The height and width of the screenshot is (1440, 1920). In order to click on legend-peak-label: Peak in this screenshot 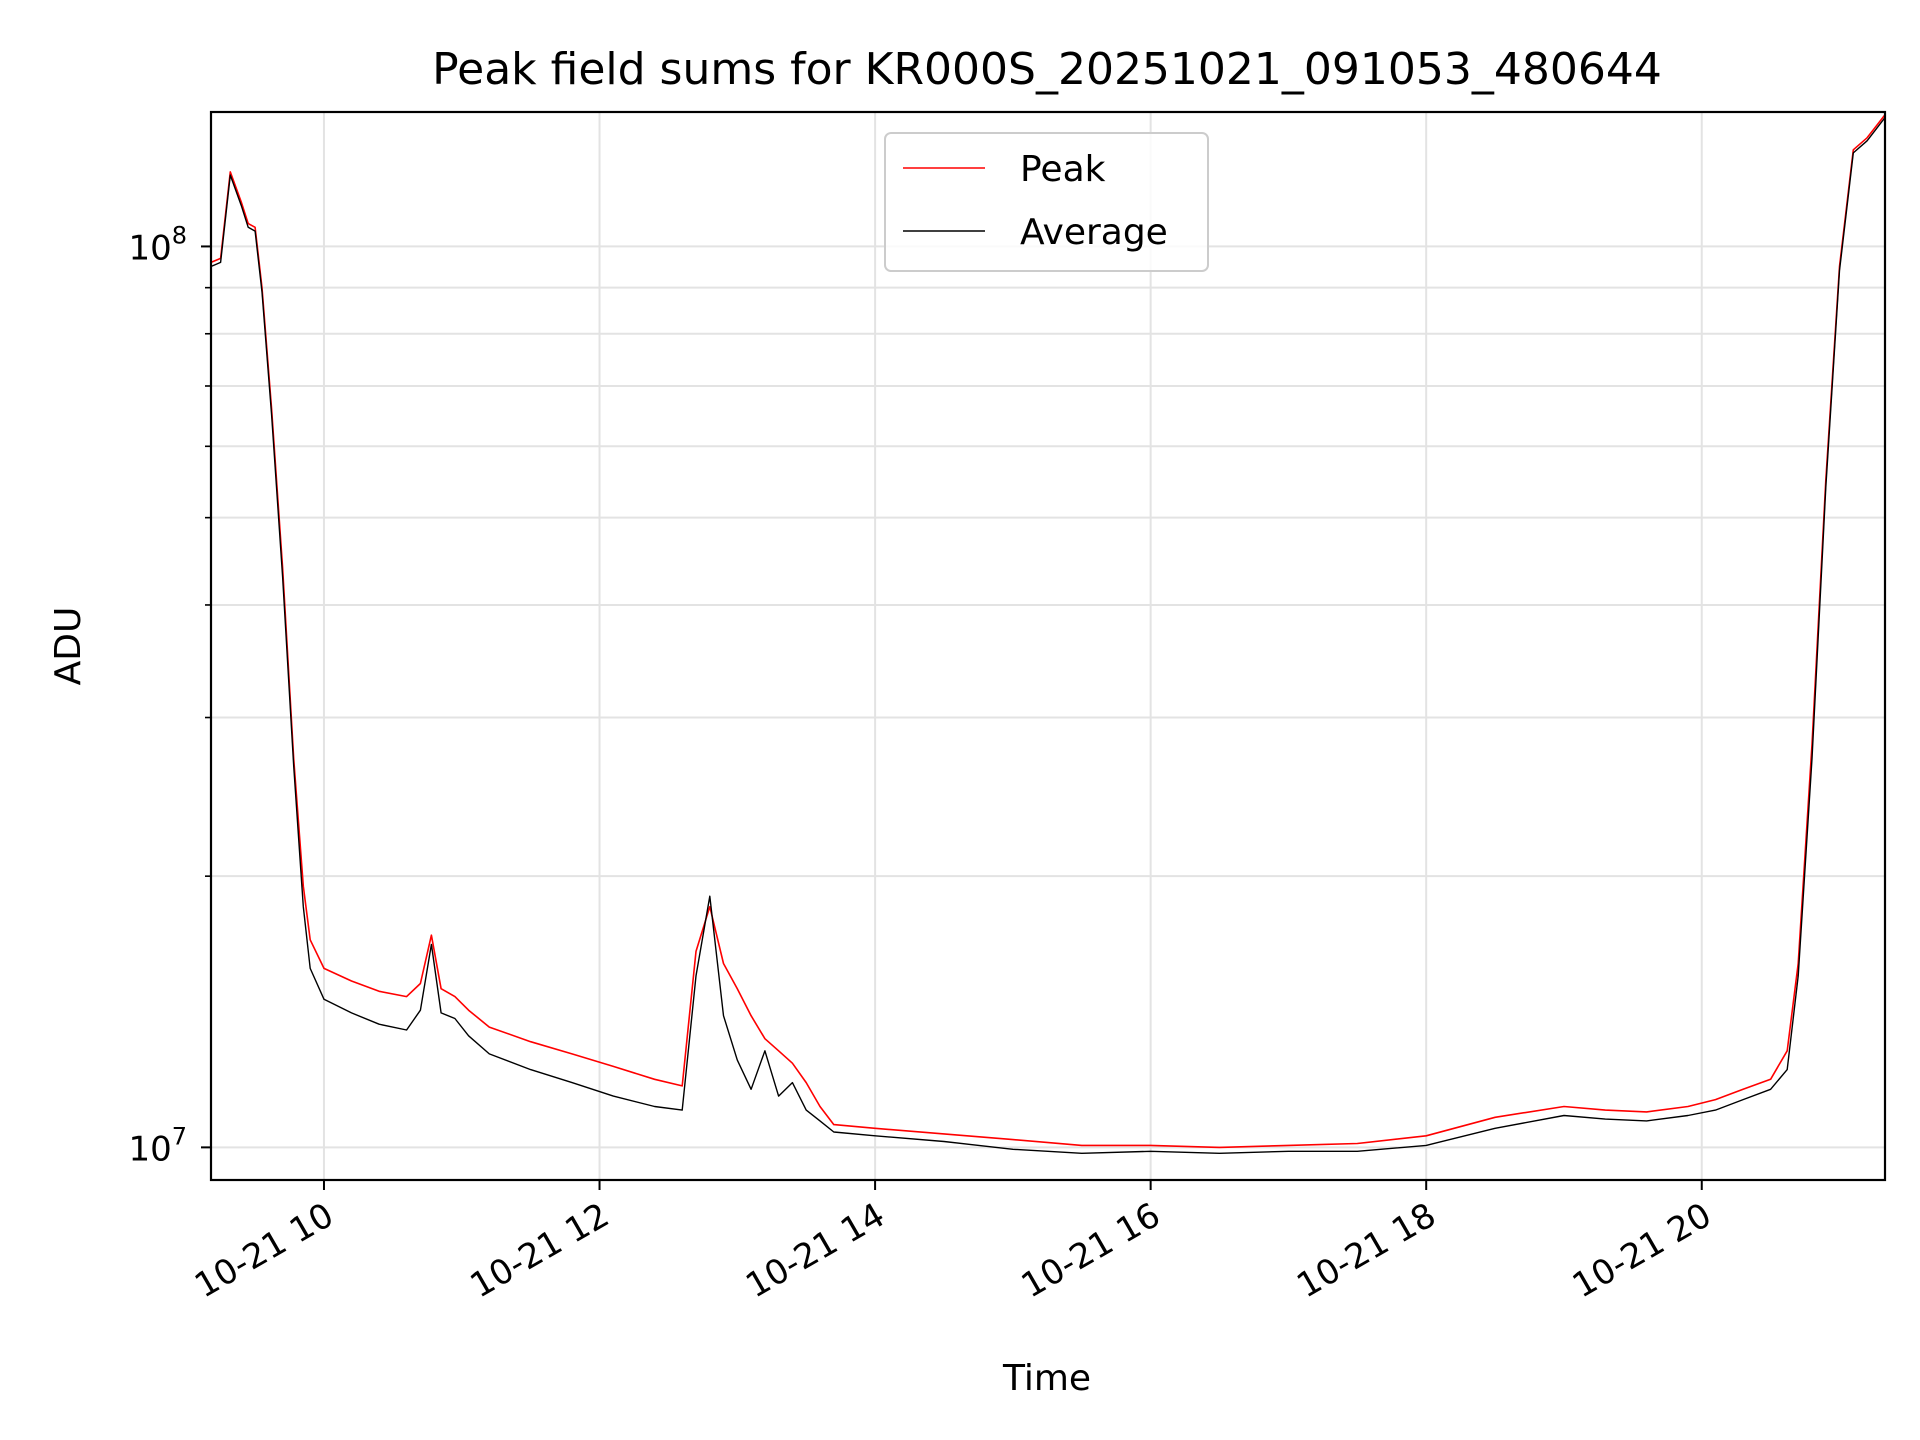, I will do `click(1063, 169)`.